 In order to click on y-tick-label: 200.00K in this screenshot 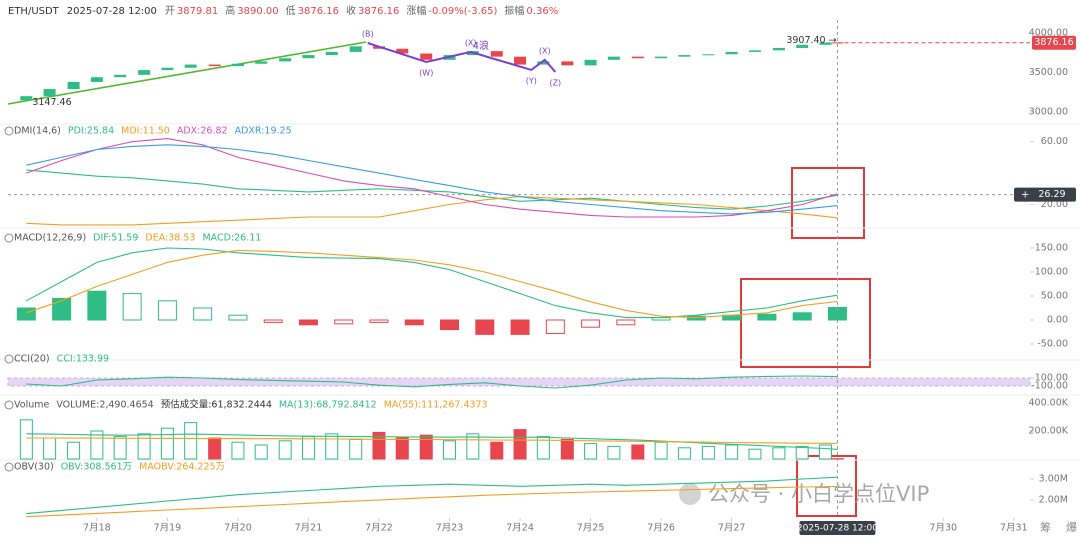, I will do `click(1049, 431)`.